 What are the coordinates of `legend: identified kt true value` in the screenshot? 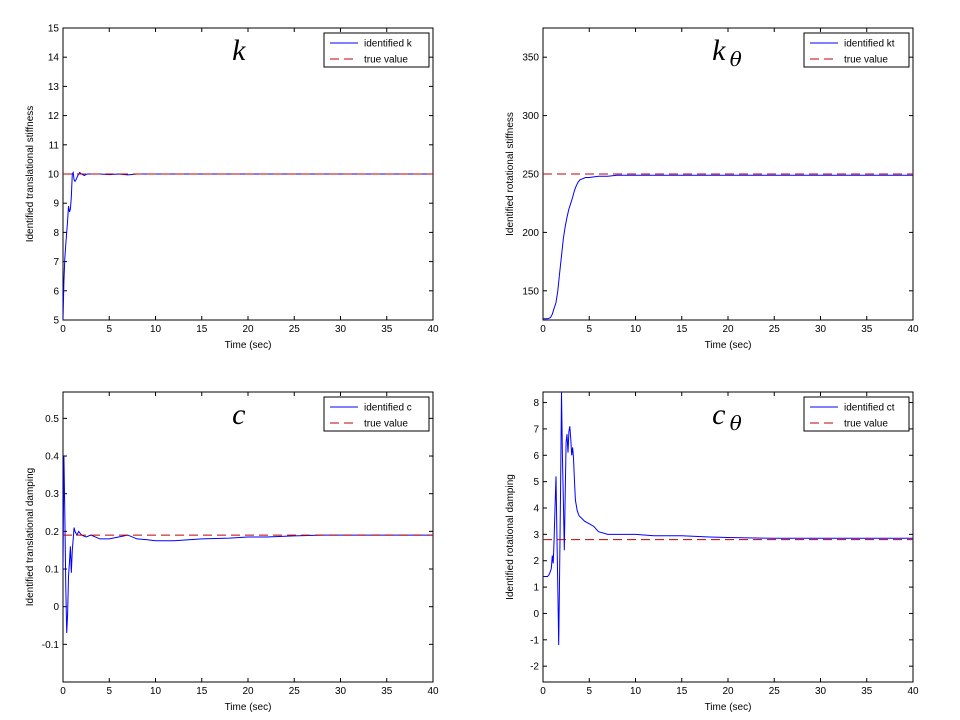 It's located at (856, 50).